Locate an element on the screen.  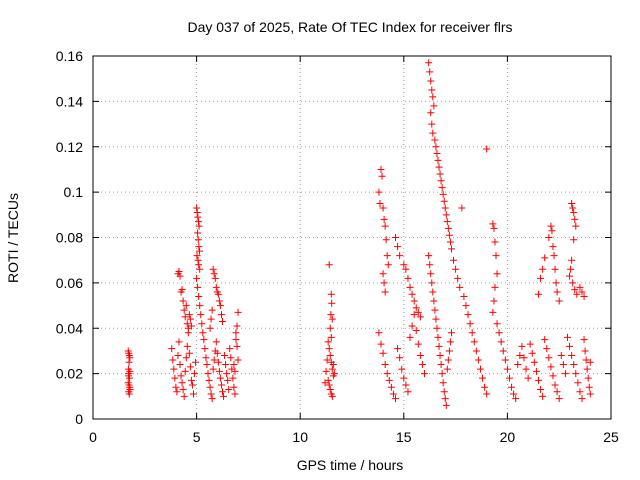
x-axis-label: GPS time / hours is located at coordinates (350, 465).